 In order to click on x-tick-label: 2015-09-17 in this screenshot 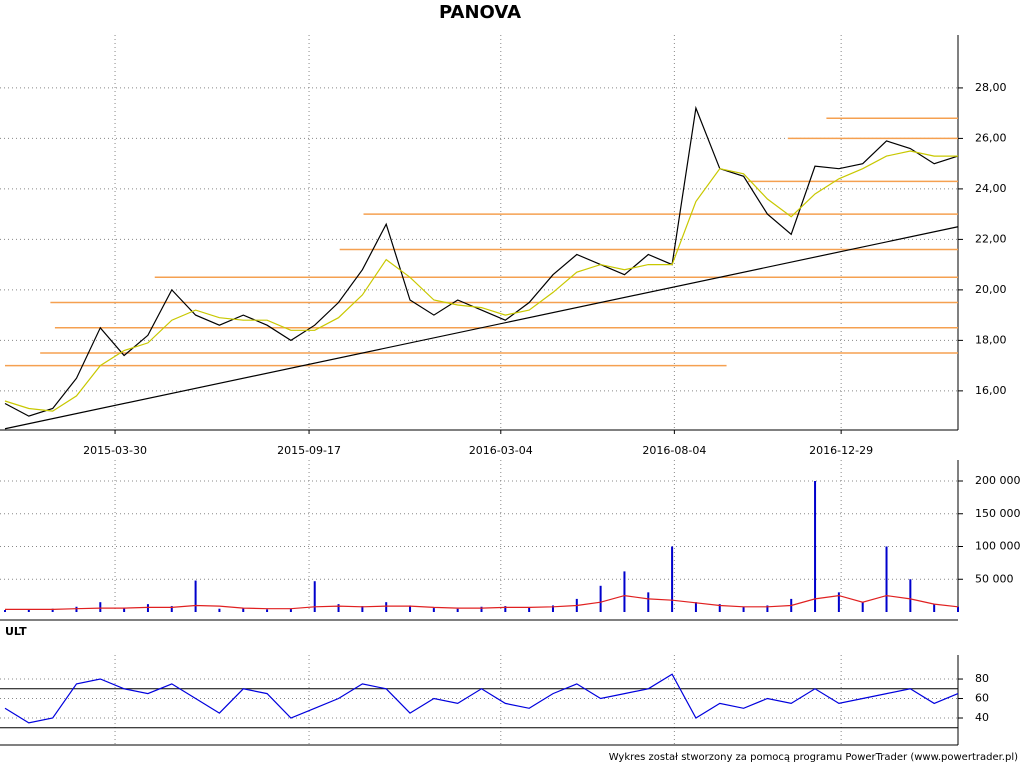, I will do `click(309, 450)`.